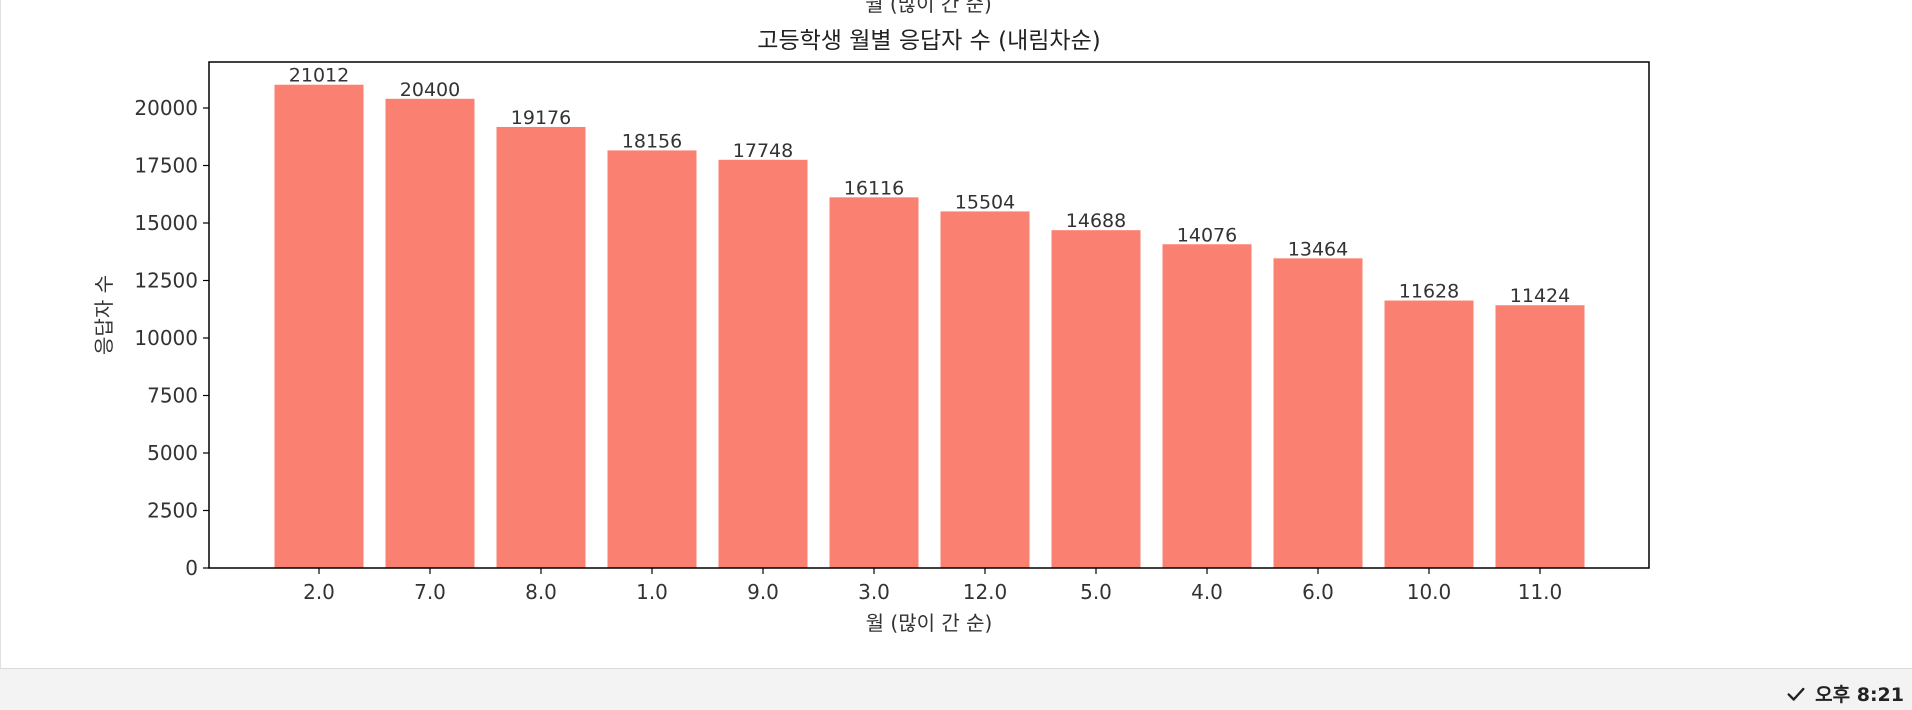 Image resolution: width=1912 pixels, height=710 pixels. I want to click on y-ticks-group: 0 2500 5000 7500 10000 12500 15000 17500 20000, so click(171, 338).